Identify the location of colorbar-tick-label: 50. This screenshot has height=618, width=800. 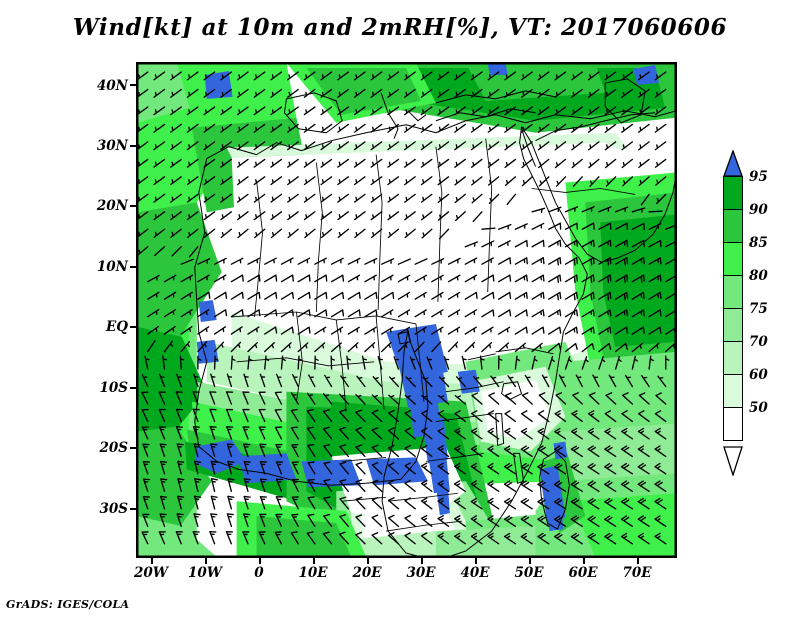
(758, 408).